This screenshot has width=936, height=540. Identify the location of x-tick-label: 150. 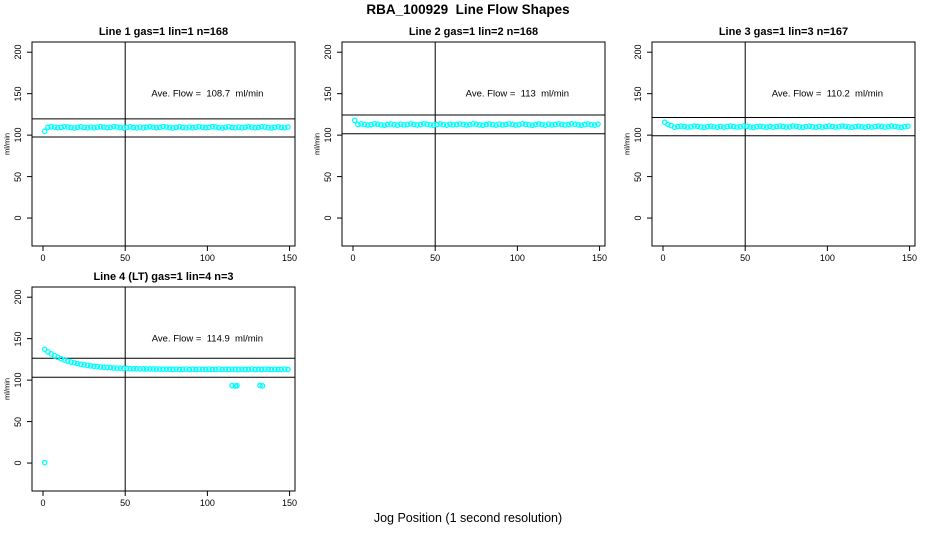
(600, 258).